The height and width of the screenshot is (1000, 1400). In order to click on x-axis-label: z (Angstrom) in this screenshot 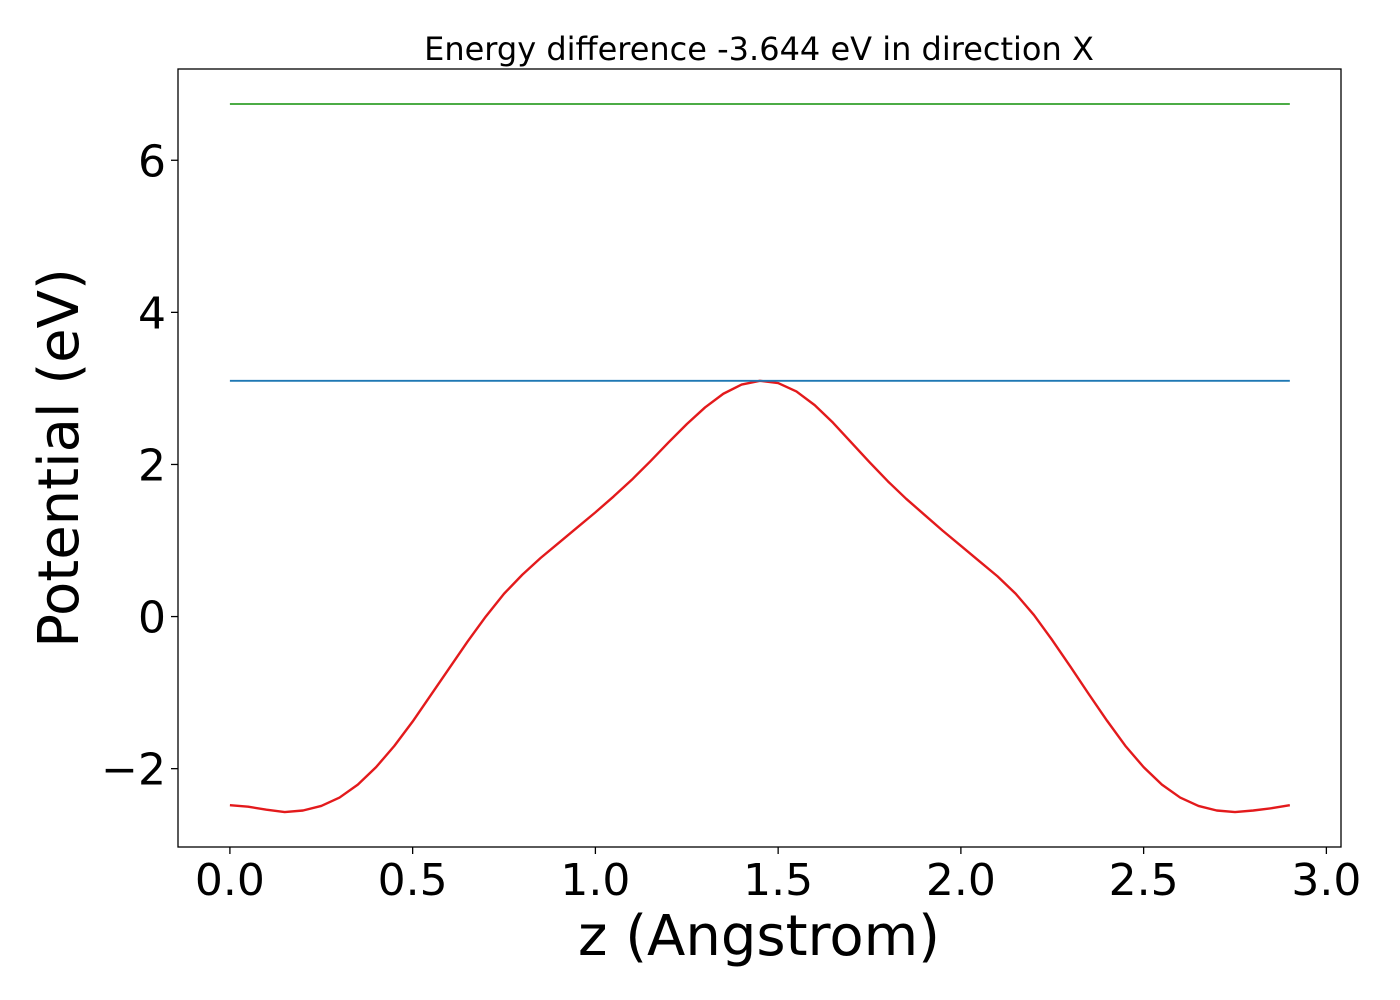, I will do `click(759, 936)`.